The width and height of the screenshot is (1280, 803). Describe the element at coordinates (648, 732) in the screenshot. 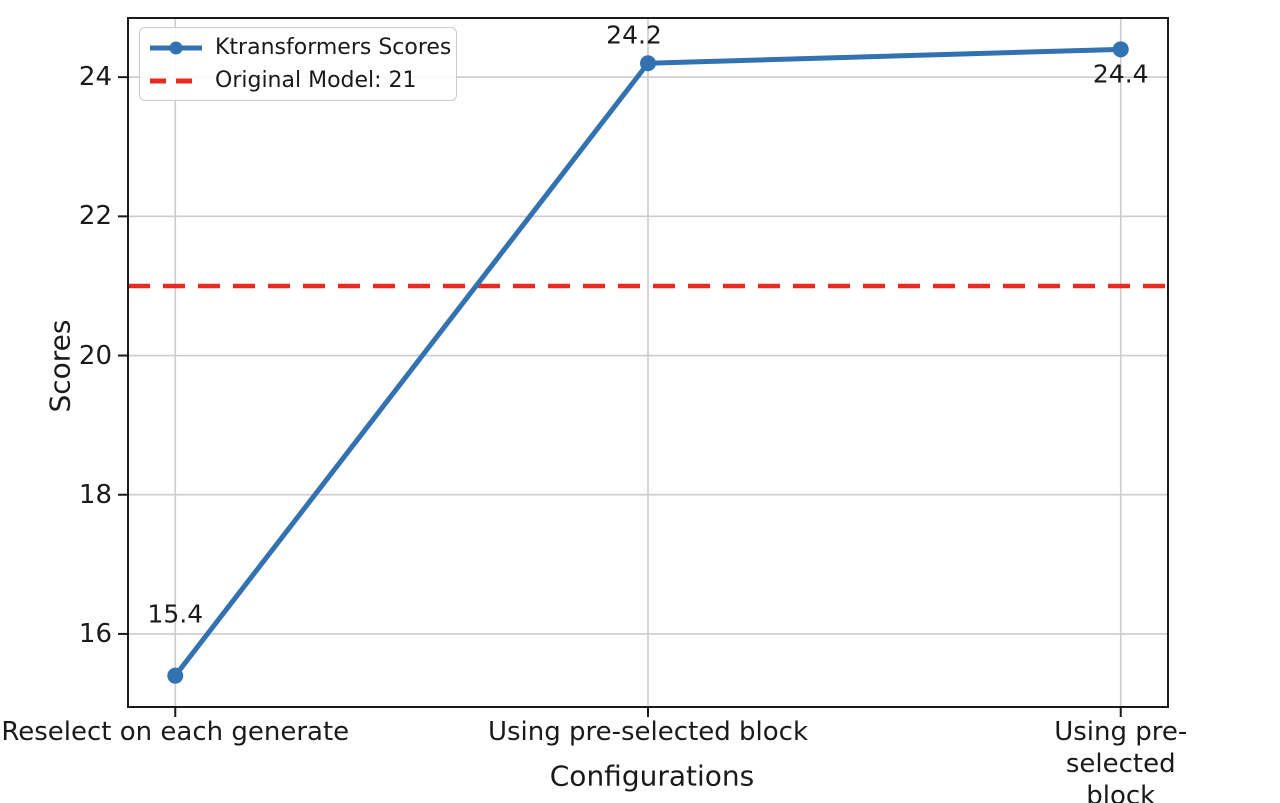

I see `x-tick-label: Using pre-selected block` at that location.